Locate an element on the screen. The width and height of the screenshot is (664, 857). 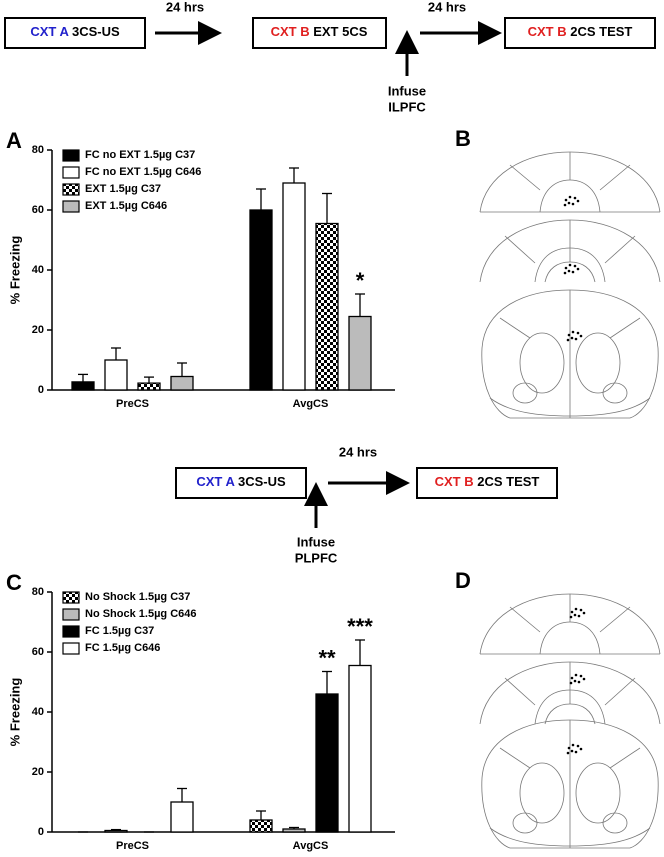
panel-label: C is located at coordinates (14, 582).